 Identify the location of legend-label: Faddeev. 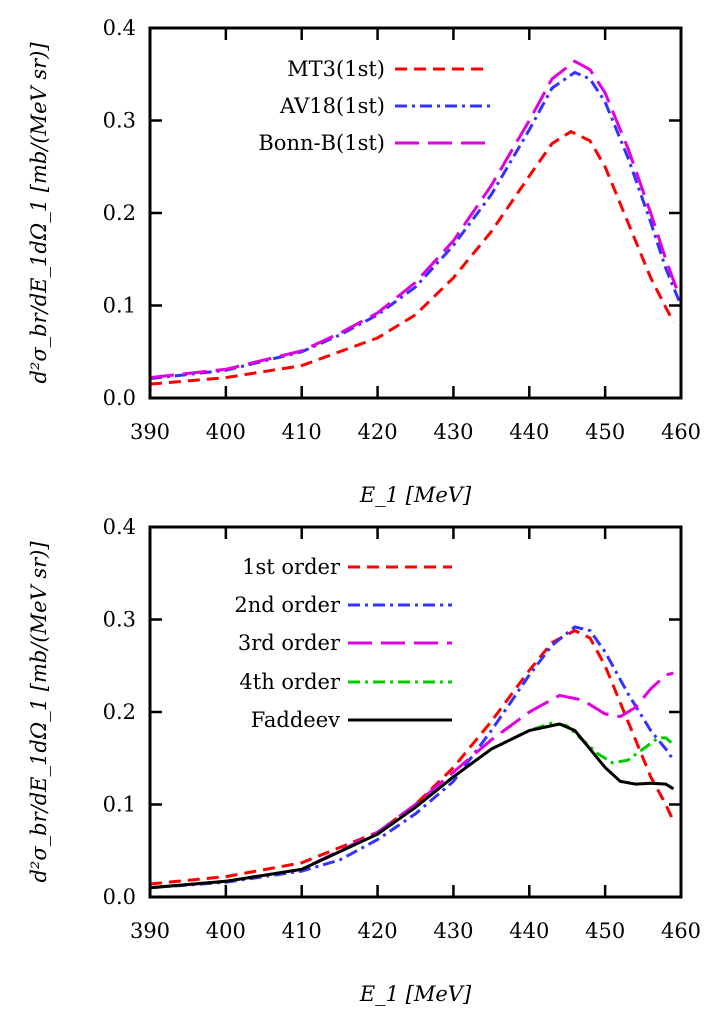
(295, 720).